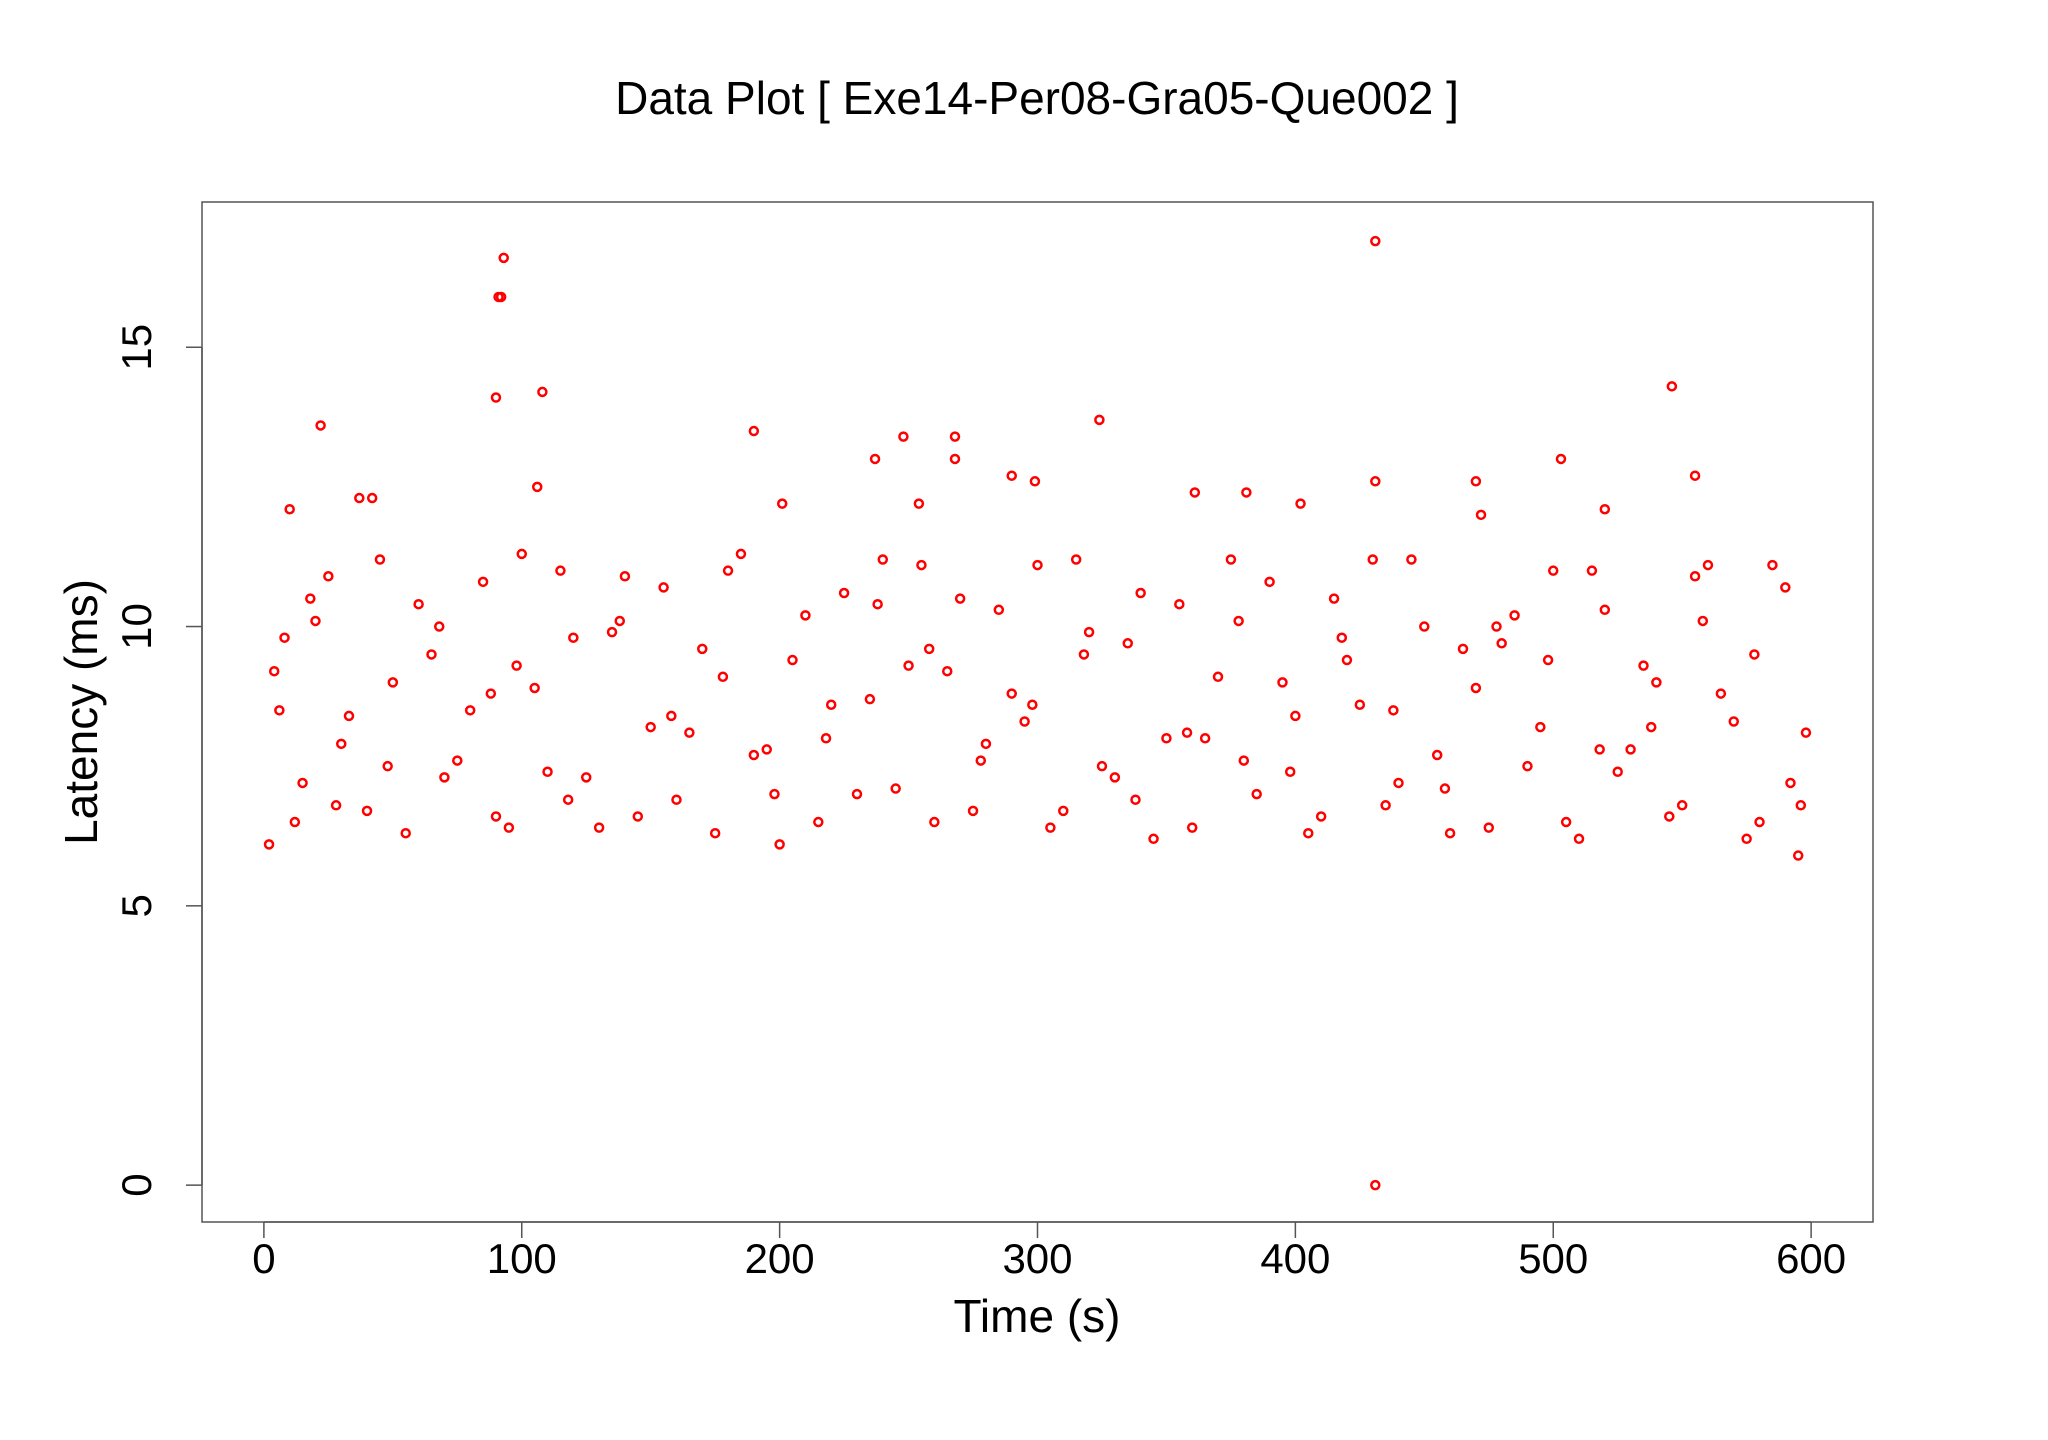  What do you see at coordinates (263, 1258) in the screenshot?
I see `x-tick-label: 0` at bounding box center [263, 1258].